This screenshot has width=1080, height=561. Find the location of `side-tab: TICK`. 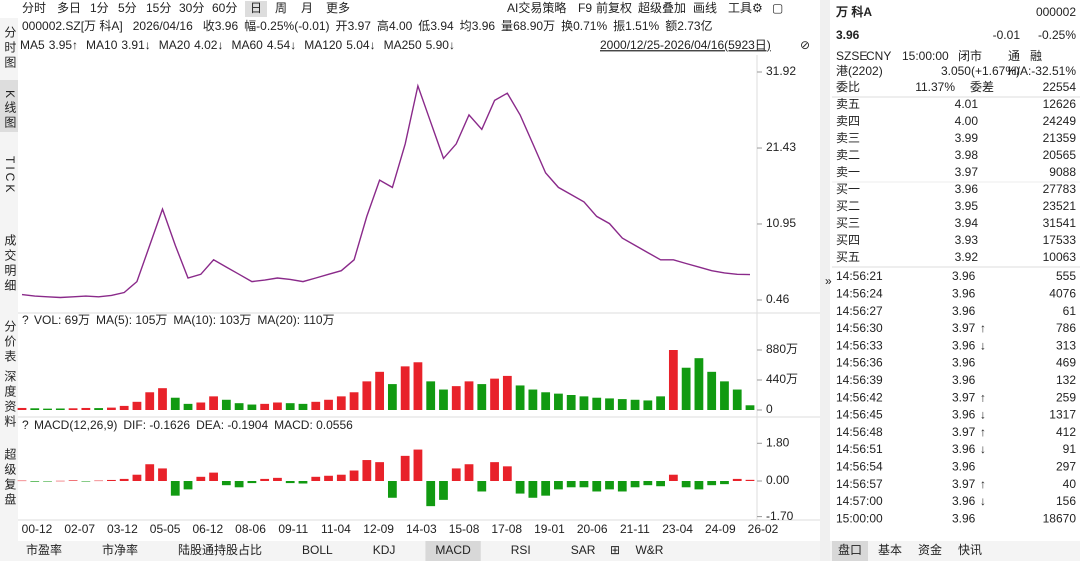

side-tab: TICK is located at coordinates (10, 175).